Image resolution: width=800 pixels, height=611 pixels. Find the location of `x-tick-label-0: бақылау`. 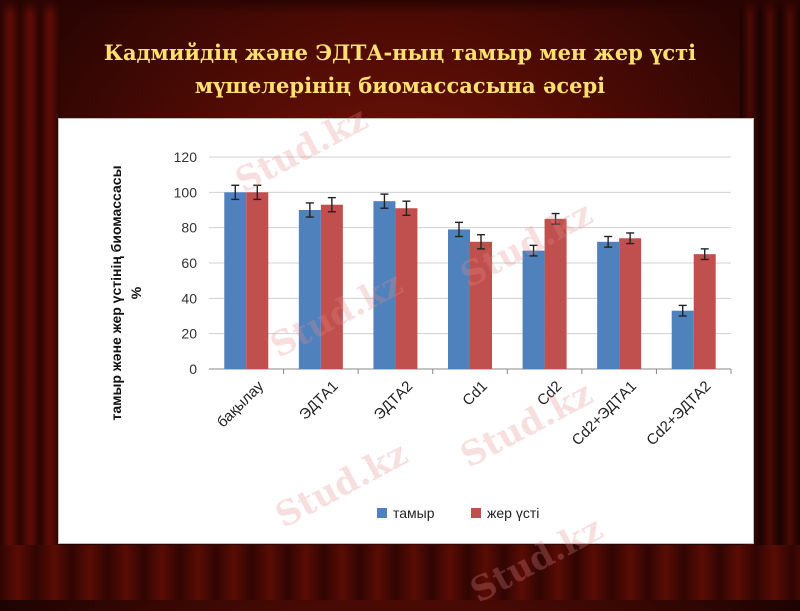

x-tick-label-0: бақылау is located at coordinates (241, 404).